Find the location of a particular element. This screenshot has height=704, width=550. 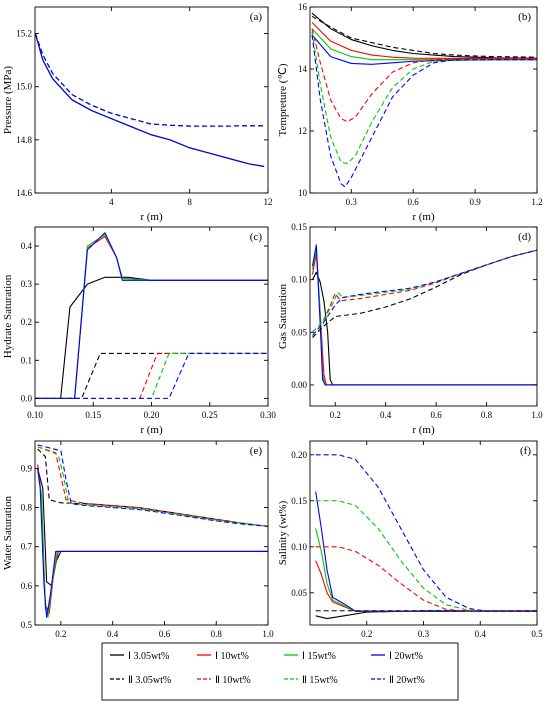

x-tick-label: 0.30 is located at coordinates (268, 415).